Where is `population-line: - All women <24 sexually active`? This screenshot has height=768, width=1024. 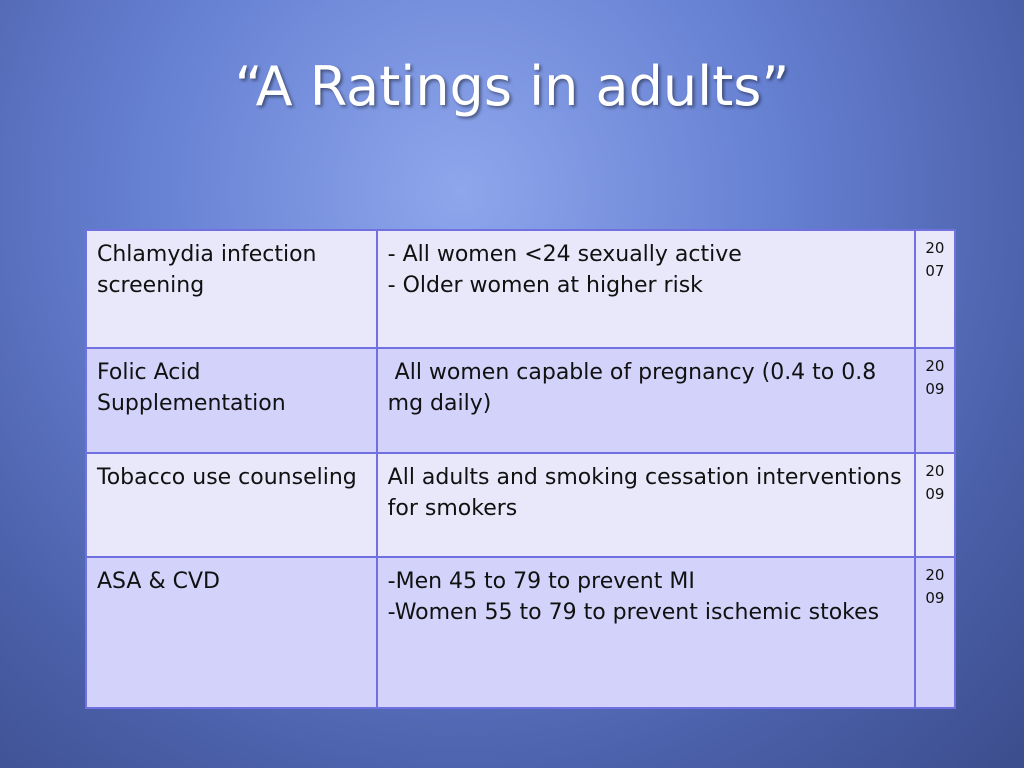 population-line: - All women <24 sexually active is located at coordinates (564, 254).